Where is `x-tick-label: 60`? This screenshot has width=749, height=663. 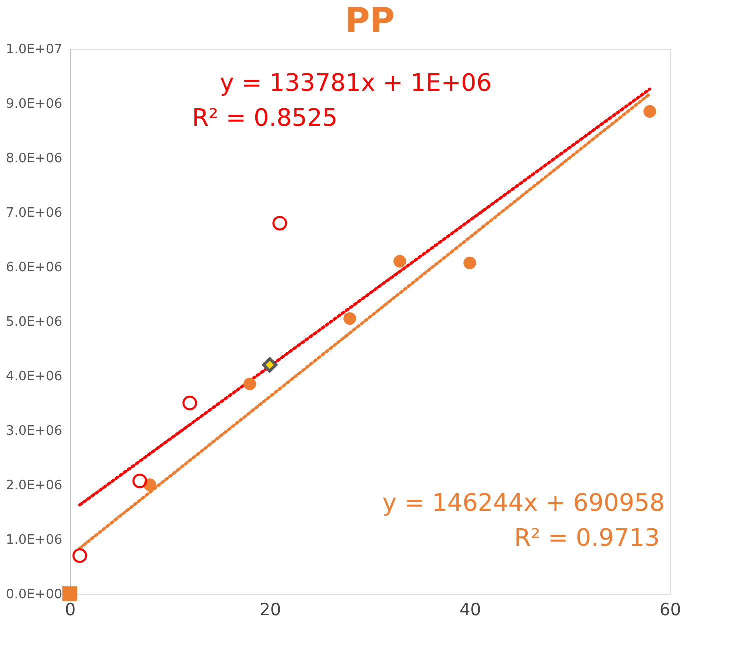
x-tick-label: 60 is located at coordinates (671, 610).